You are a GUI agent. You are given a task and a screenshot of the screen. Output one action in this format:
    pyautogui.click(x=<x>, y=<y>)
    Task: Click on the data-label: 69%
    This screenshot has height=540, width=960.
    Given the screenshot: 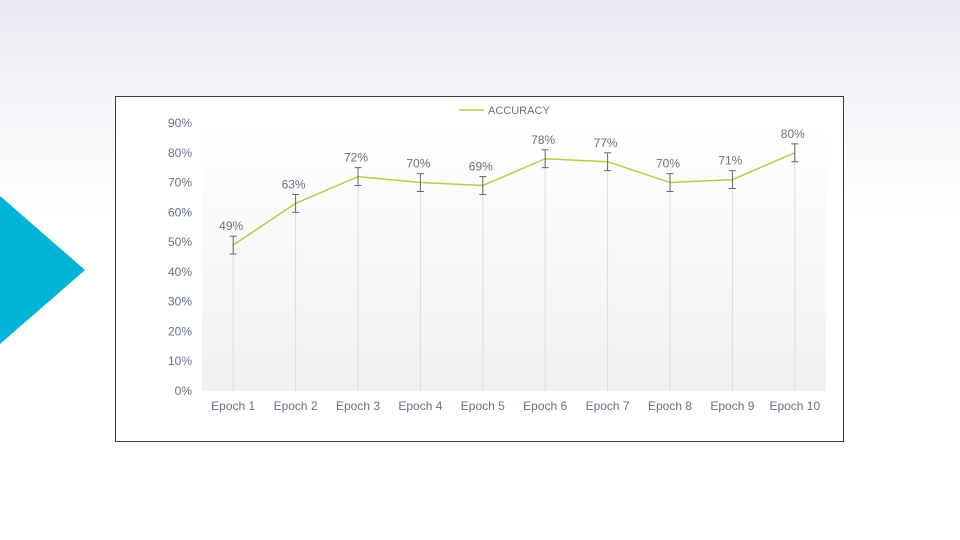 What is the action you would take?
    pyautogui.click(x=481, y=167)
    